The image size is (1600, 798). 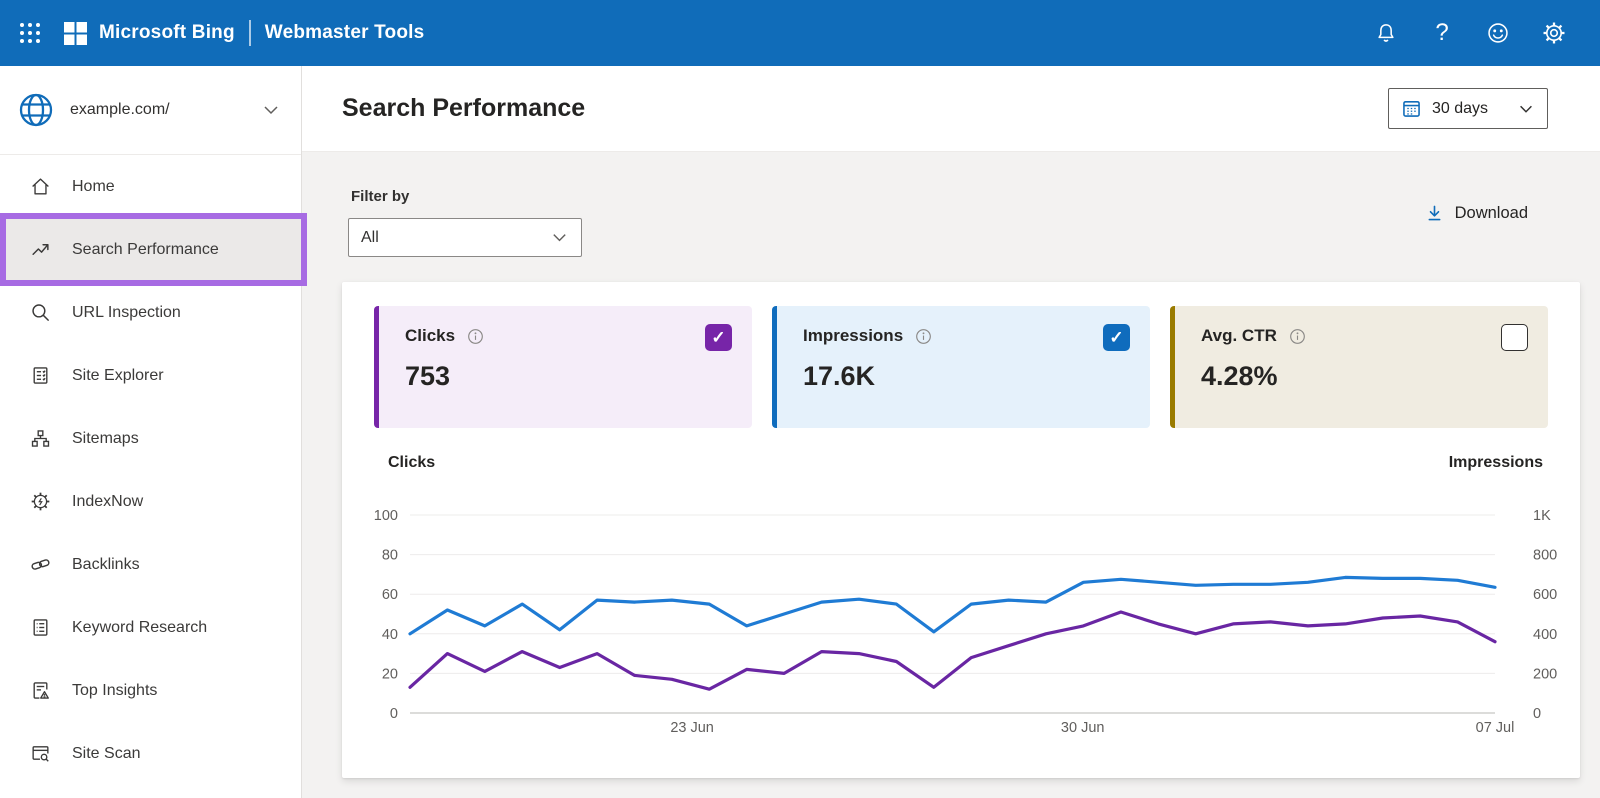 I want to click on sidebar-item-keyword-research: Keyword Research, so click(x=150, y=627).